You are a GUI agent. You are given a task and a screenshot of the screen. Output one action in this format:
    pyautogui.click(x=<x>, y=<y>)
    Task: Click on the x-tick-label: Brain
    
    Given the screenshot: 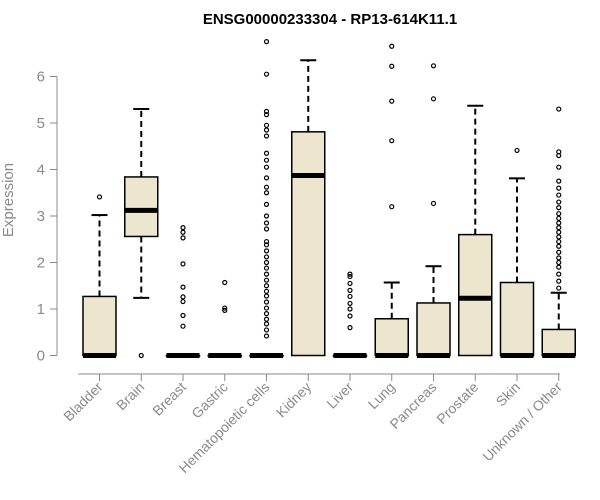 What is the action you would take?
    pyautogui.click(x=130, y=396)
    